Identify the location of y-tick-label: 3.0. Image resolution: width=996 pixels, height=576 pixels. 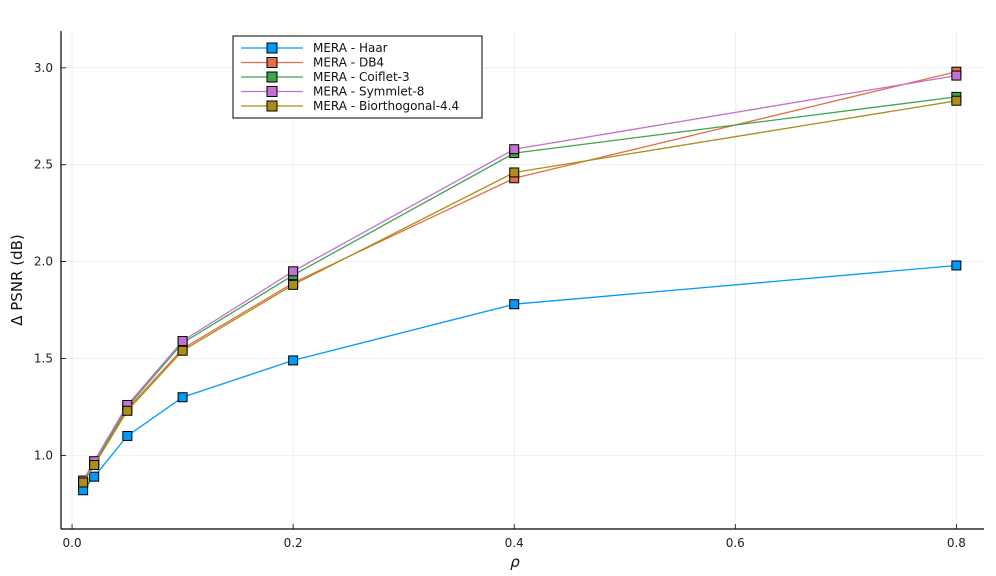
(43, 68).